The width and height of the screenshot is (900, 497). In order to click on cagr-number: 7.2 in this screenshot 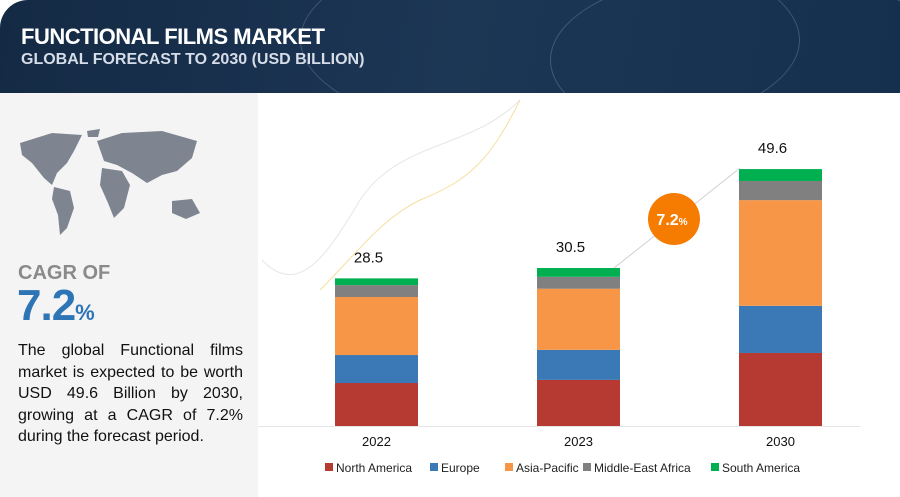, I will do `click(46, 305)`.